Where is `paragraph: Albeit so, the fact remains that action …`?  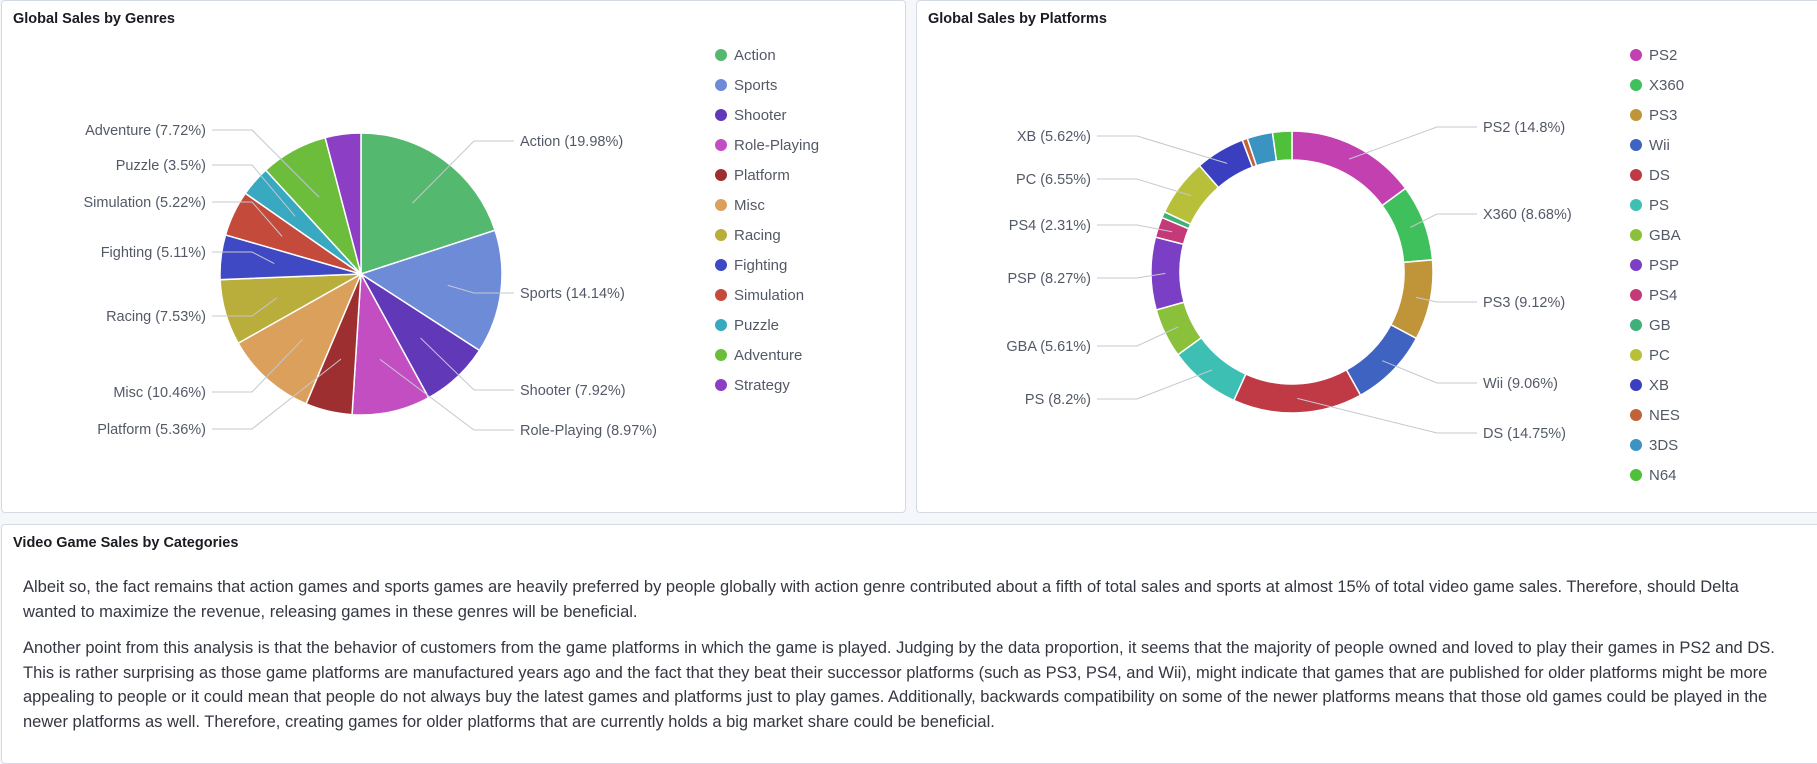
paragraph: Albeit so, the fact remains that action … is located at coordinates (881, 599).